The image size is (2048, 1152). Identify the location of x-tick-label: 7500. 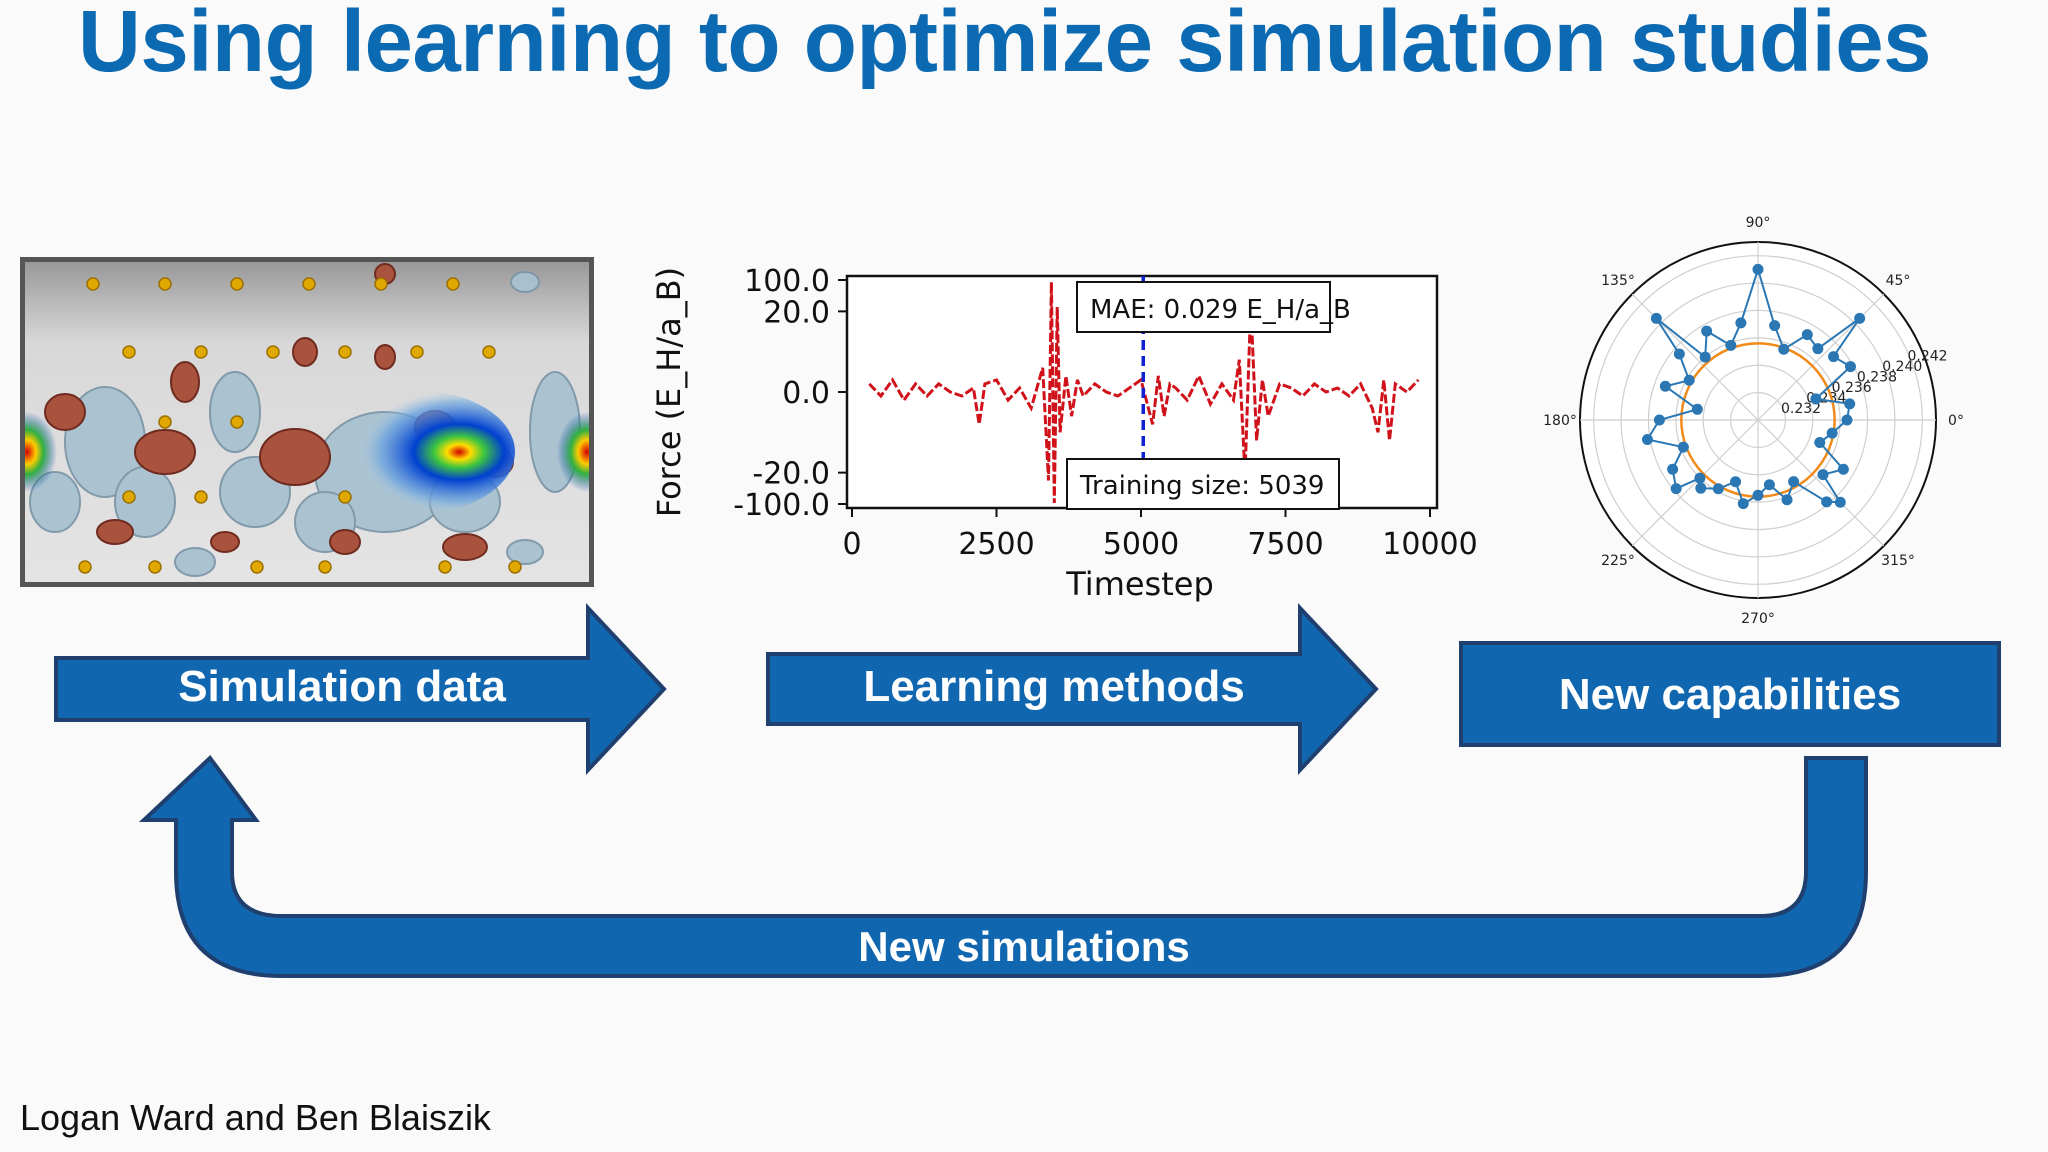
(1285, 544).